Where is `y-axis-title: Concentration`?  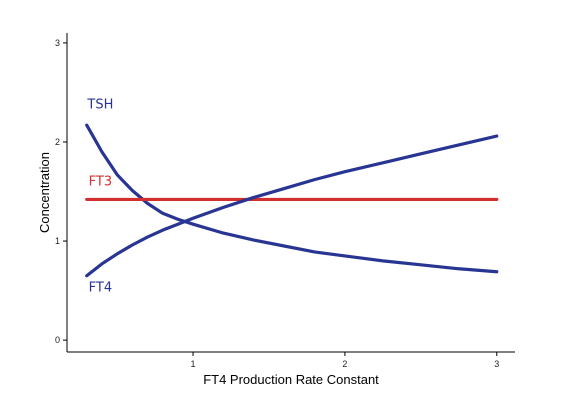 y-axis-title: Concentration is located at coordinates (44, 192).